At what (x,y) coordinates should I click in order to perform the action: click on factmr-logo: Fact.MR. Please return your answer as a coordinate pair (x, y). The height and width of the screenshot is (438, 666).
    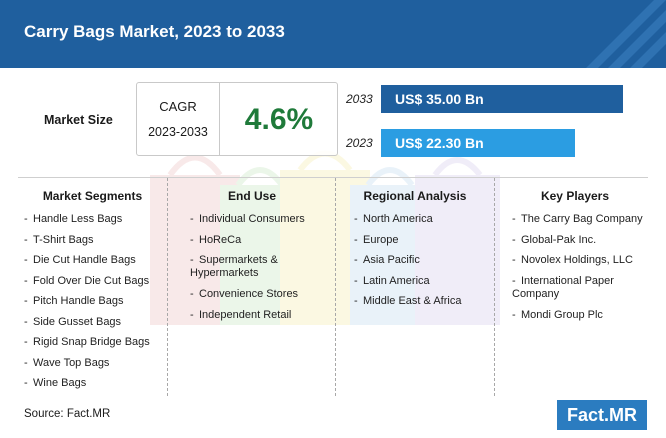
    Looking at the image, I should click on (602, 415).